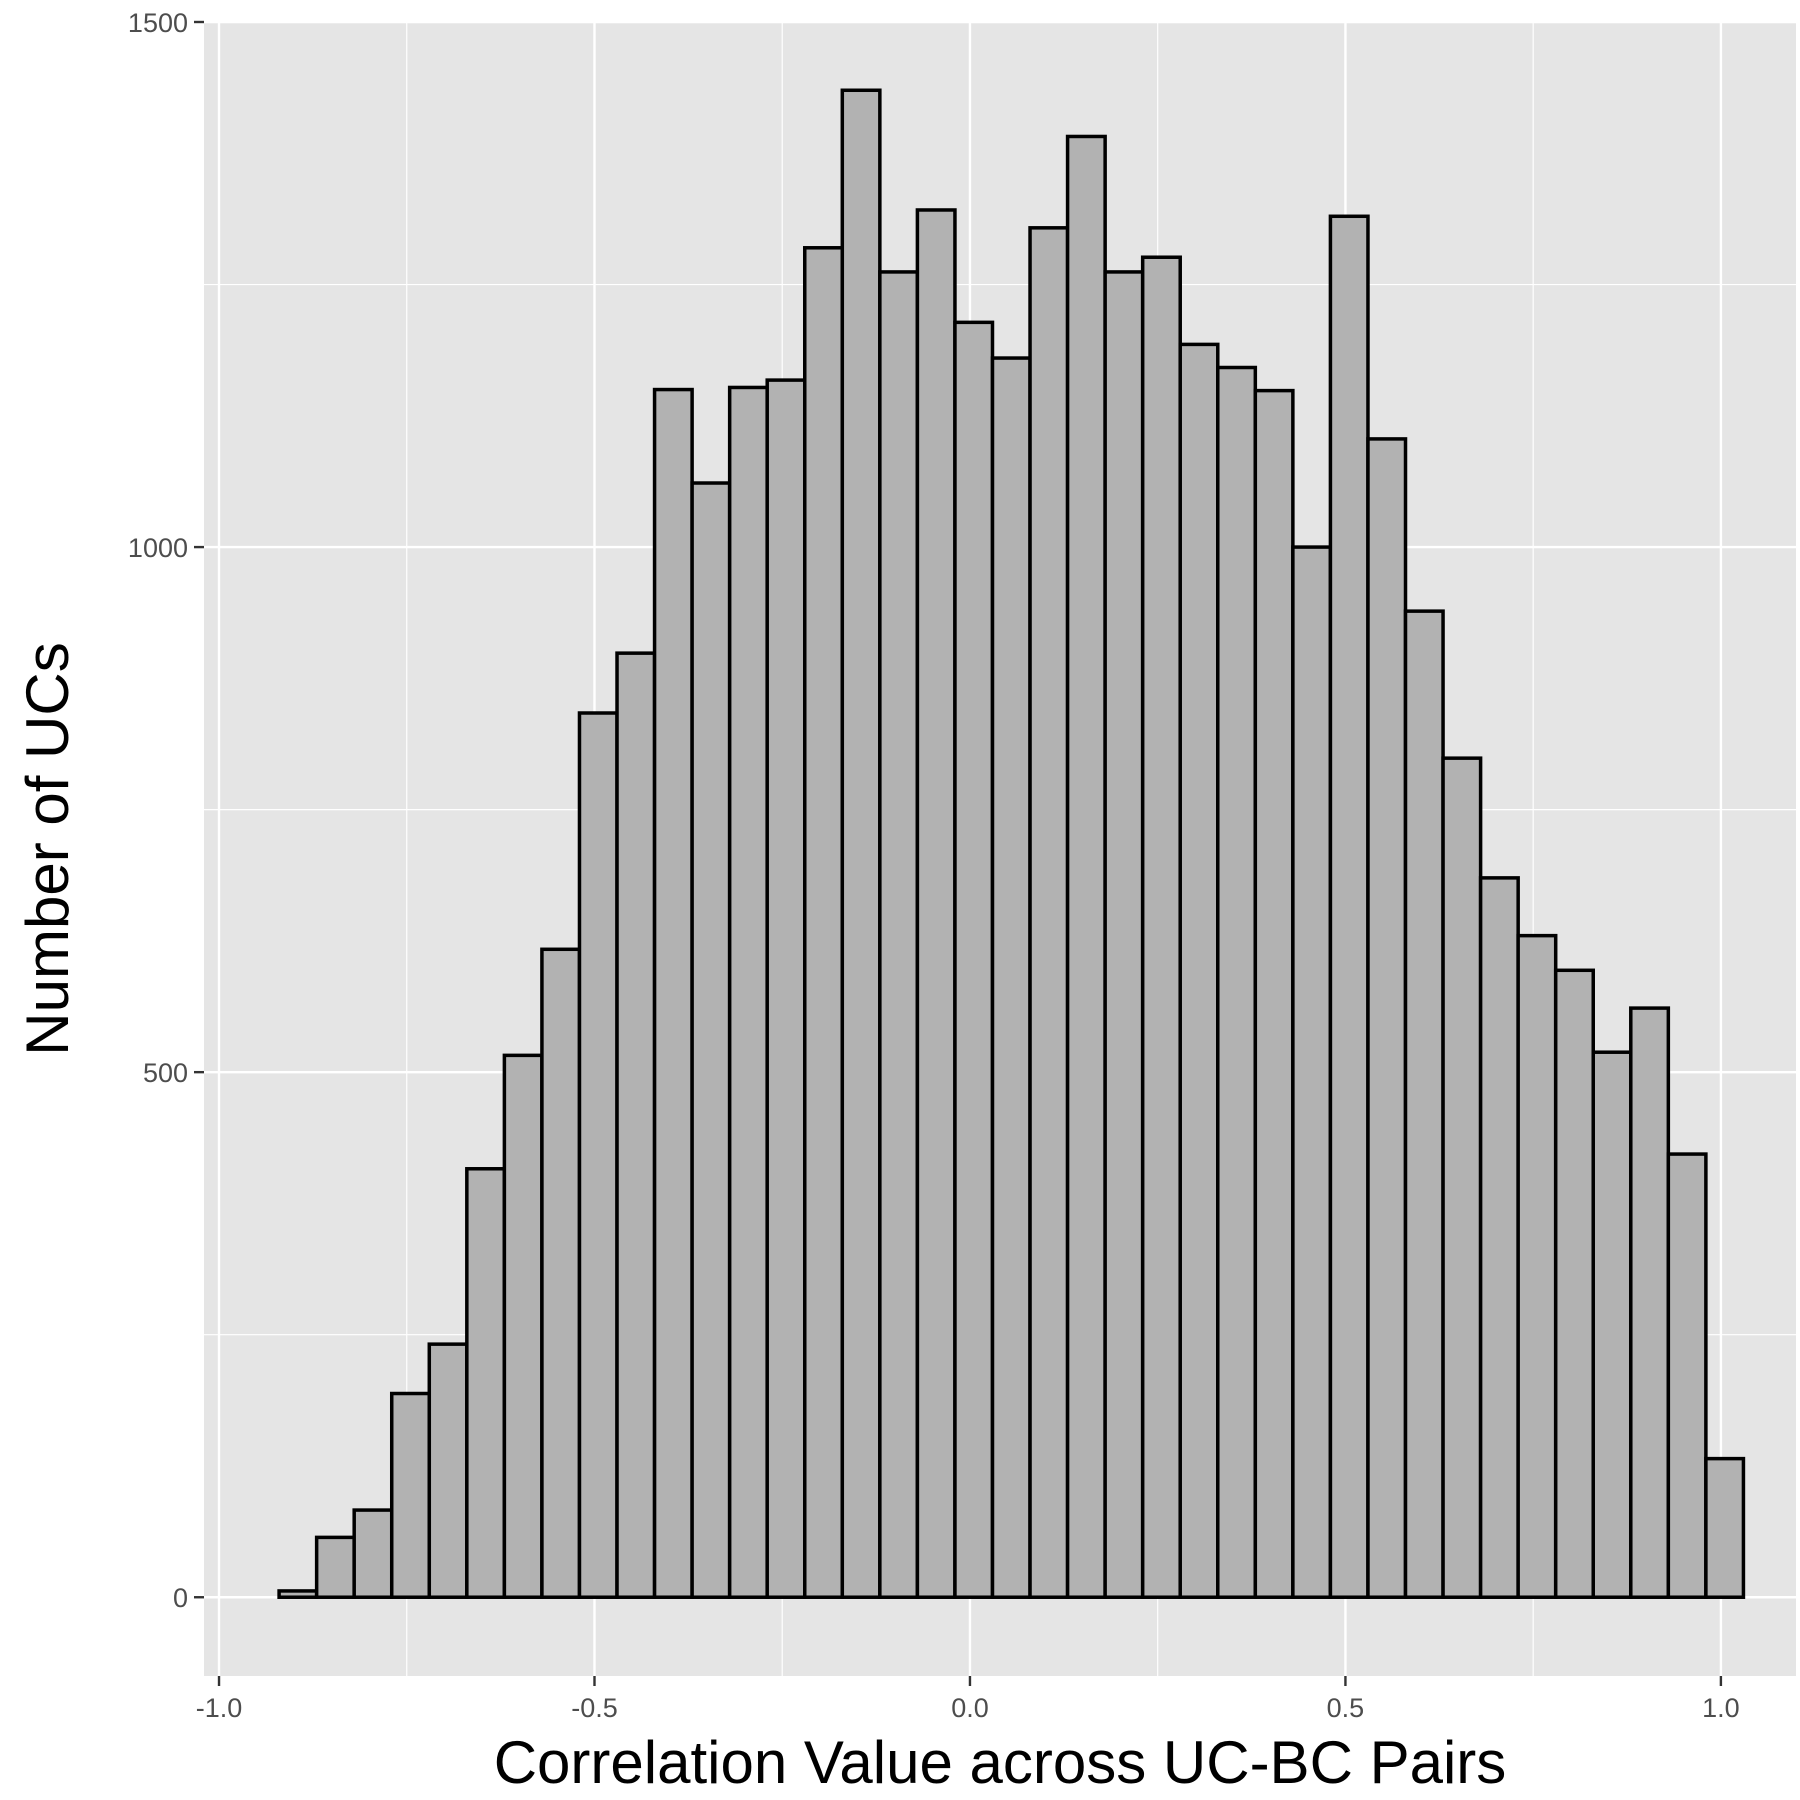  What do you see at coordinates (219, 1708) in the screenshot?
I see `x-tick-label: -1.0` at bounding box center [219, 1708].